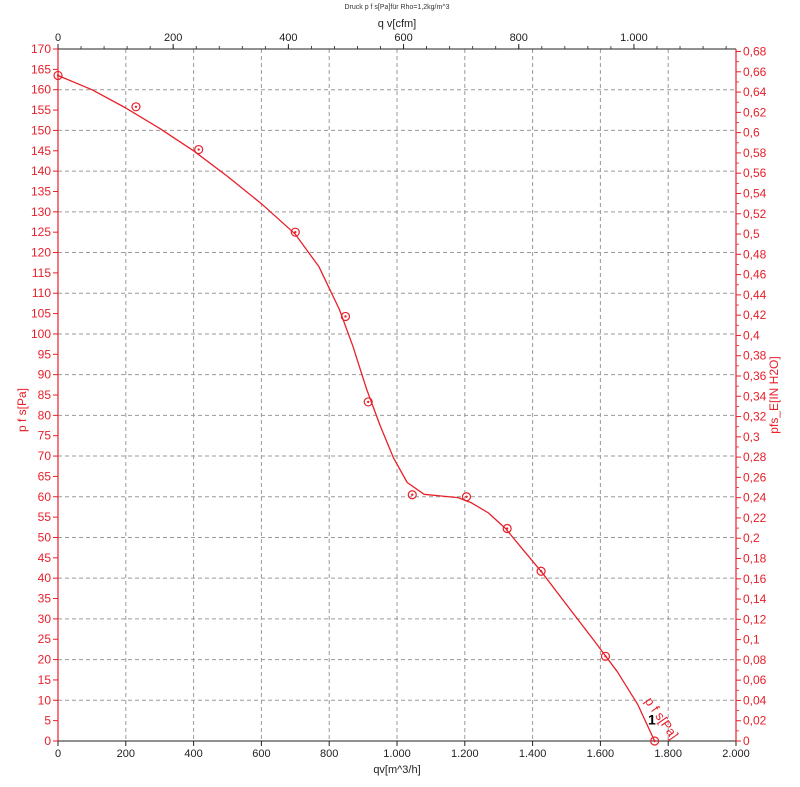  Describe the element at coordinates (755, 92) in the screenshot. I see `y2-tick-label: 0,64` at that location.